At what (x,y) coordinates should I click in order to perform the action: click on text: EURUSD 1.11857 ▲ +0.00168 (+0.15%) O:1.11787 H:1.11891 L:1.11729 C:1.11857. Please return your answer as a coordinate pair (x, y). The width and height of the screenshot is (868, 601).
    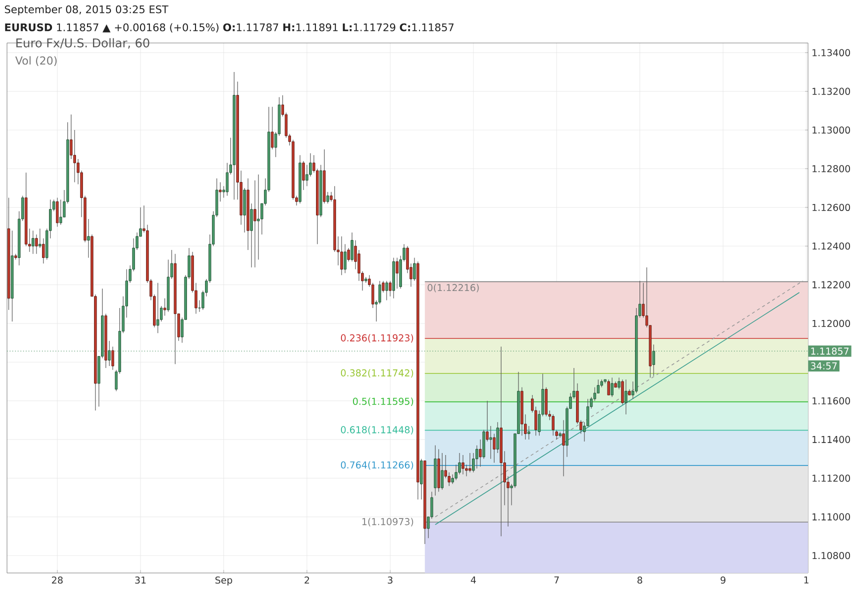
    Looking at the image, I should click on (229, 27).